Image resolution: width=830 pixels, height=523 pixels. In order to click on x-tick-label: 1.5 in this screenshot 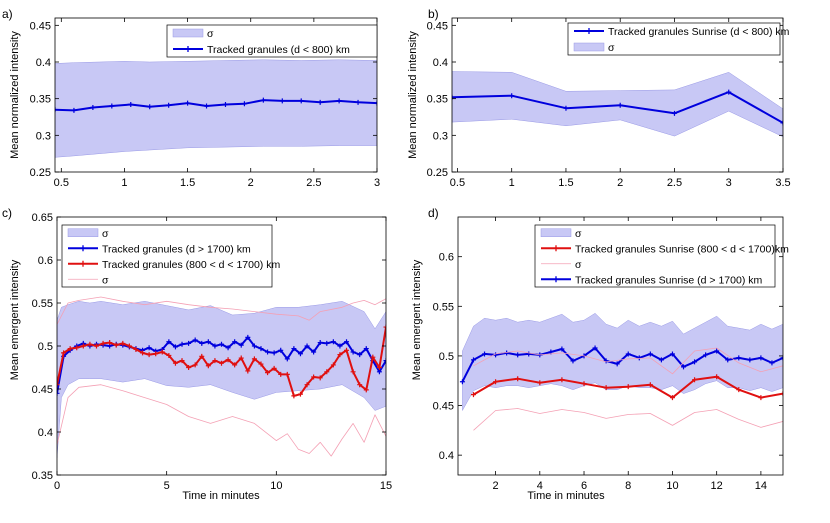, I will do `click(187, 183)`.